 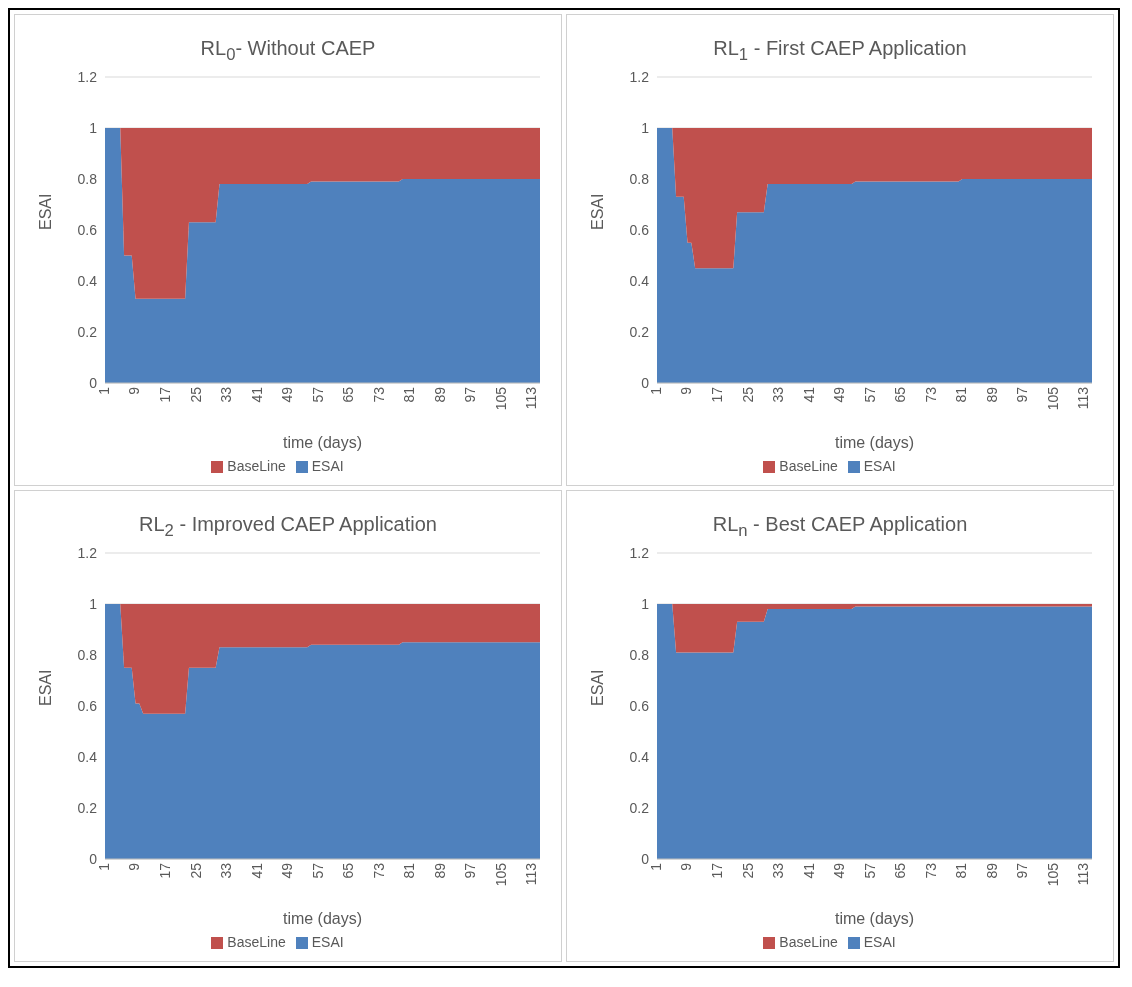 What do you see at coordinates (840, 527) in the screenshot?
I see `chart-title: RL$_{n}$ - Best CAEP Application` at bounding box center [840, 527].